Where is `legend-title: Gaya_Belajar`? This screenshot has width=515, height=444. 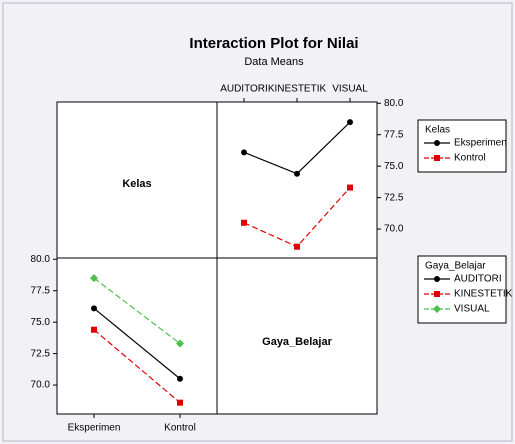
legend-title: Gaya_Belajar is located at coordinates (455, 266).